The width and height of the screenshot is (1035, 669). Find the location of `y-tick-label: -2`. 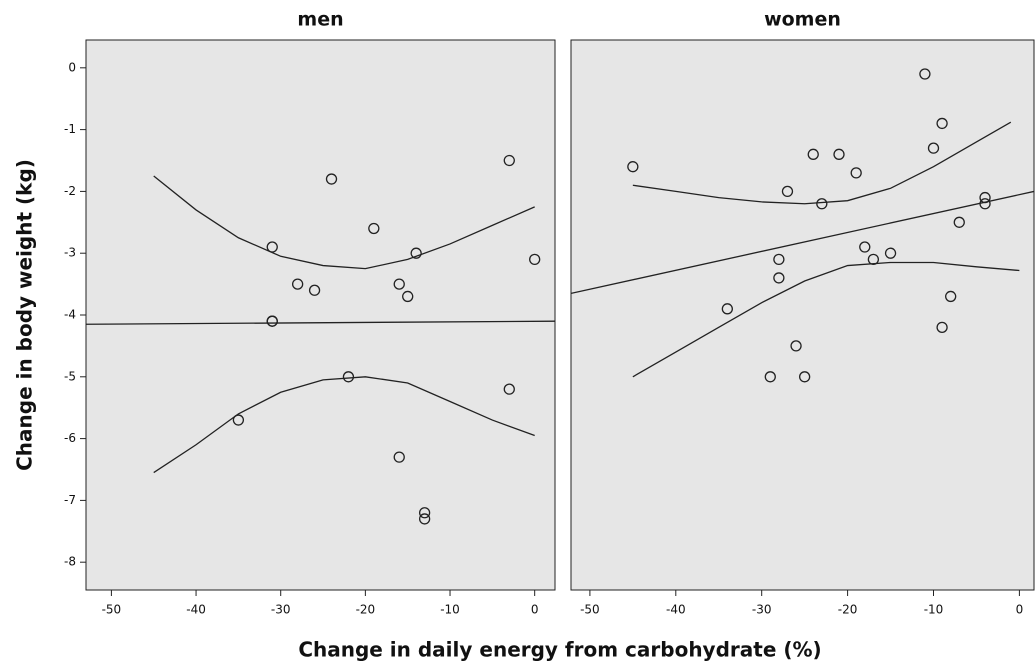

y-tick-label: -2 is located at coordinates (70, 191).